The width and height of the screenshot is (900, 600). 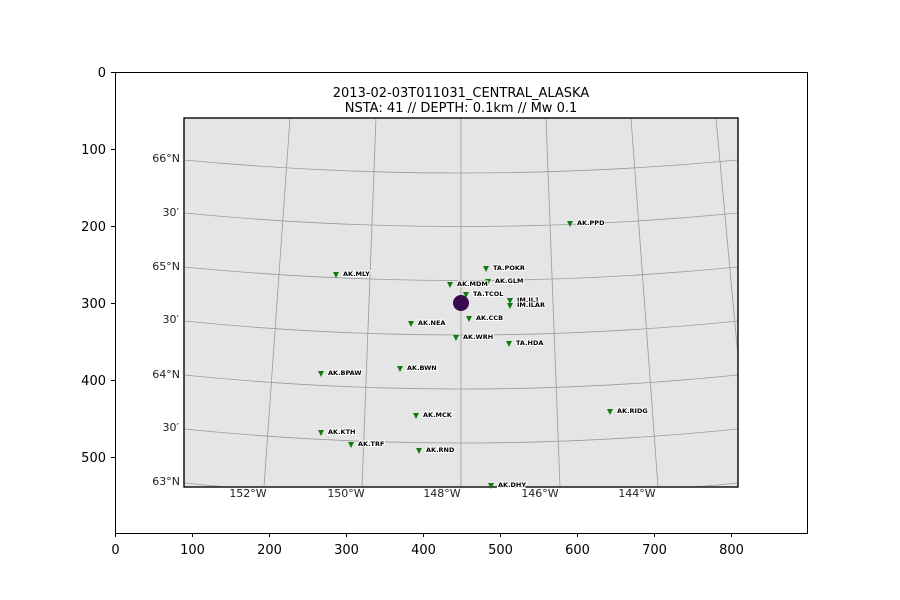 I want to click on station-im-il1: IM.IL1, so click(x=524, y=300).